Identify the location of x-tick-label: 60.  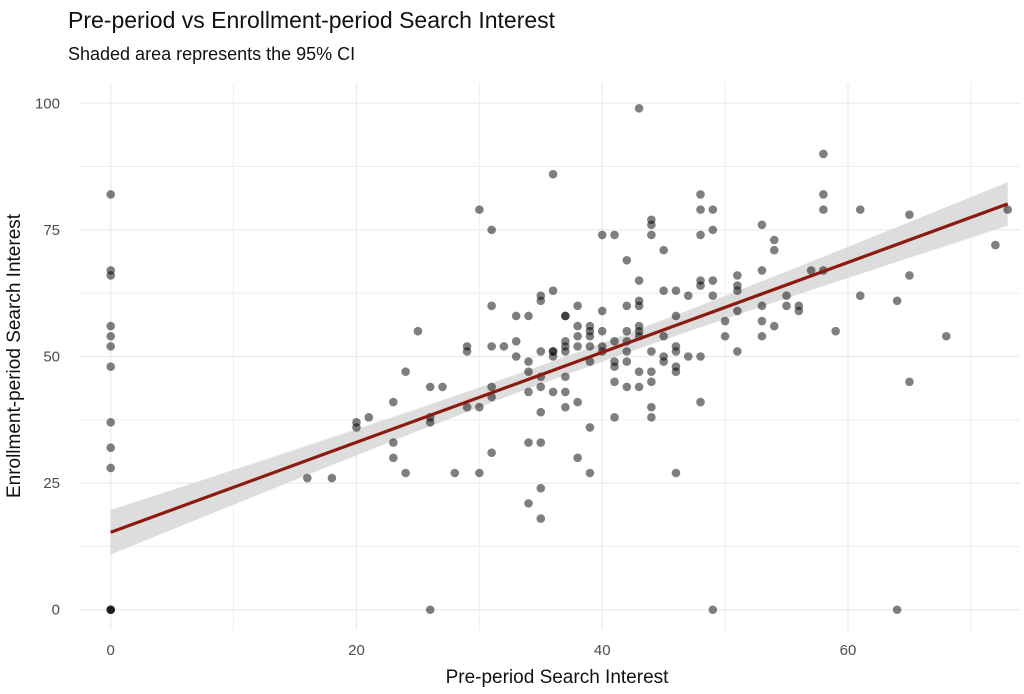
(848, 650).